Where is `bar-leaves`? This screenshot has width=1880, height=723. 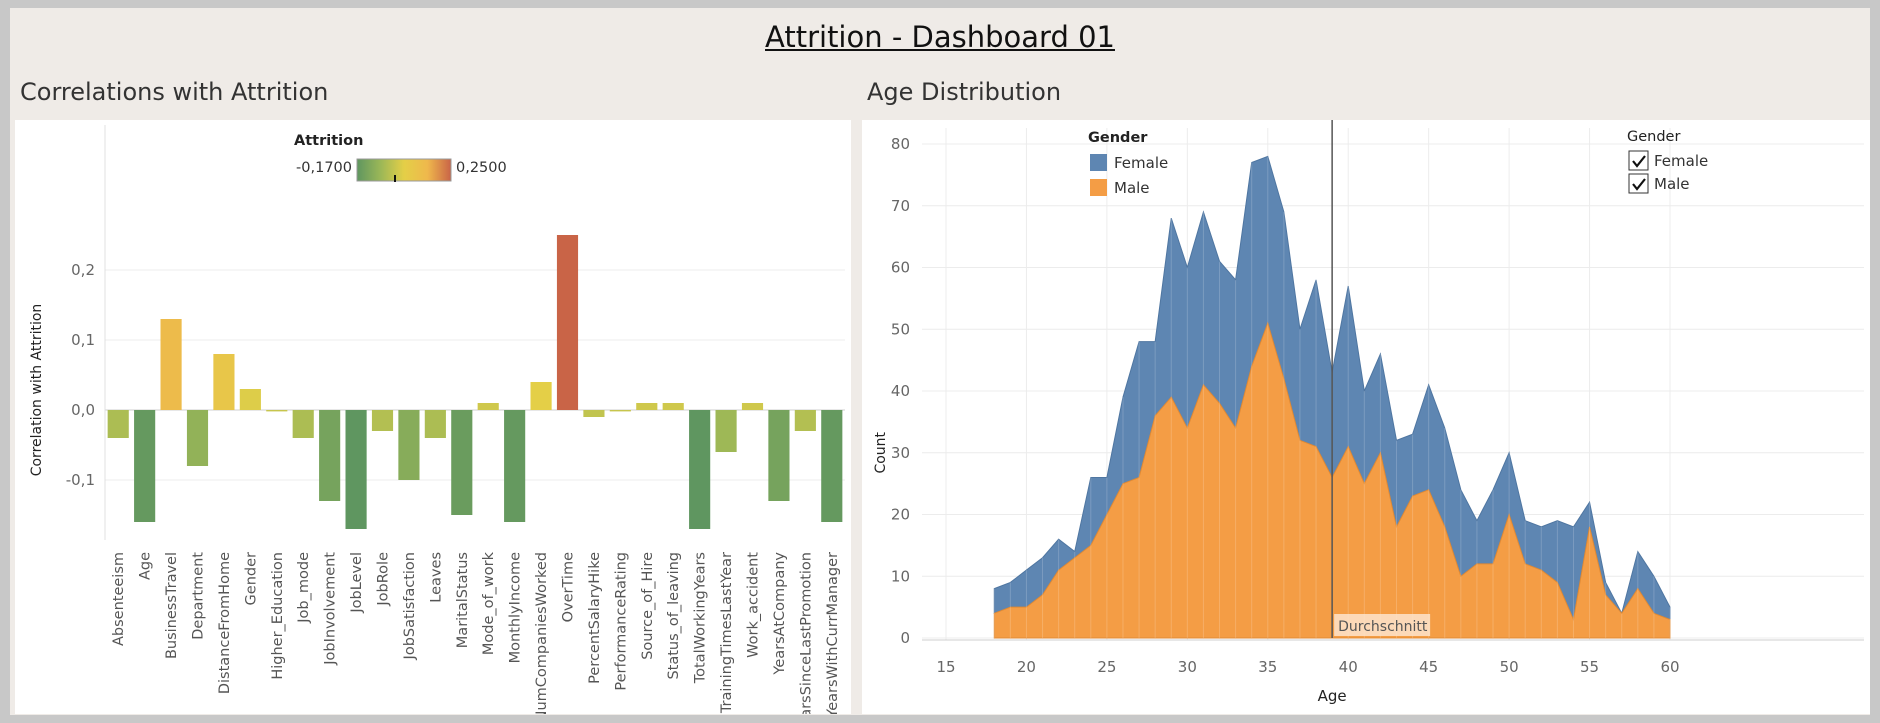
bar-leaves is located at coordinates (435, 424).